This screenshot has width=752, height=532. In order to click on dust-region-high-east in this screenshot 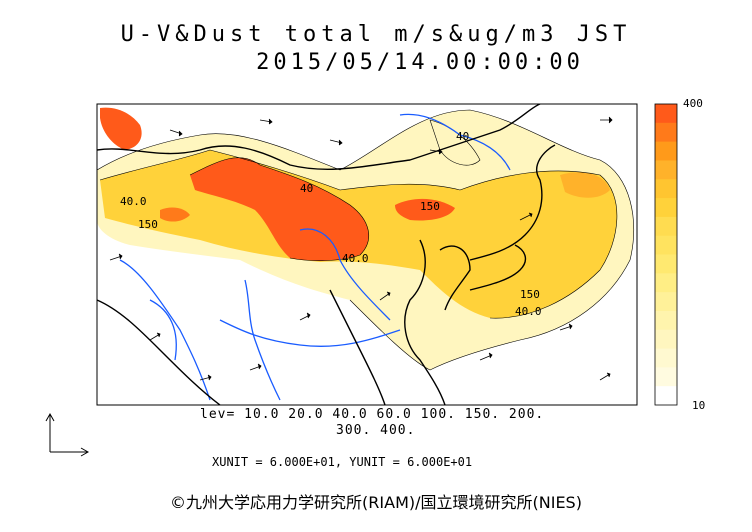, I will do `click(425, 209)`.